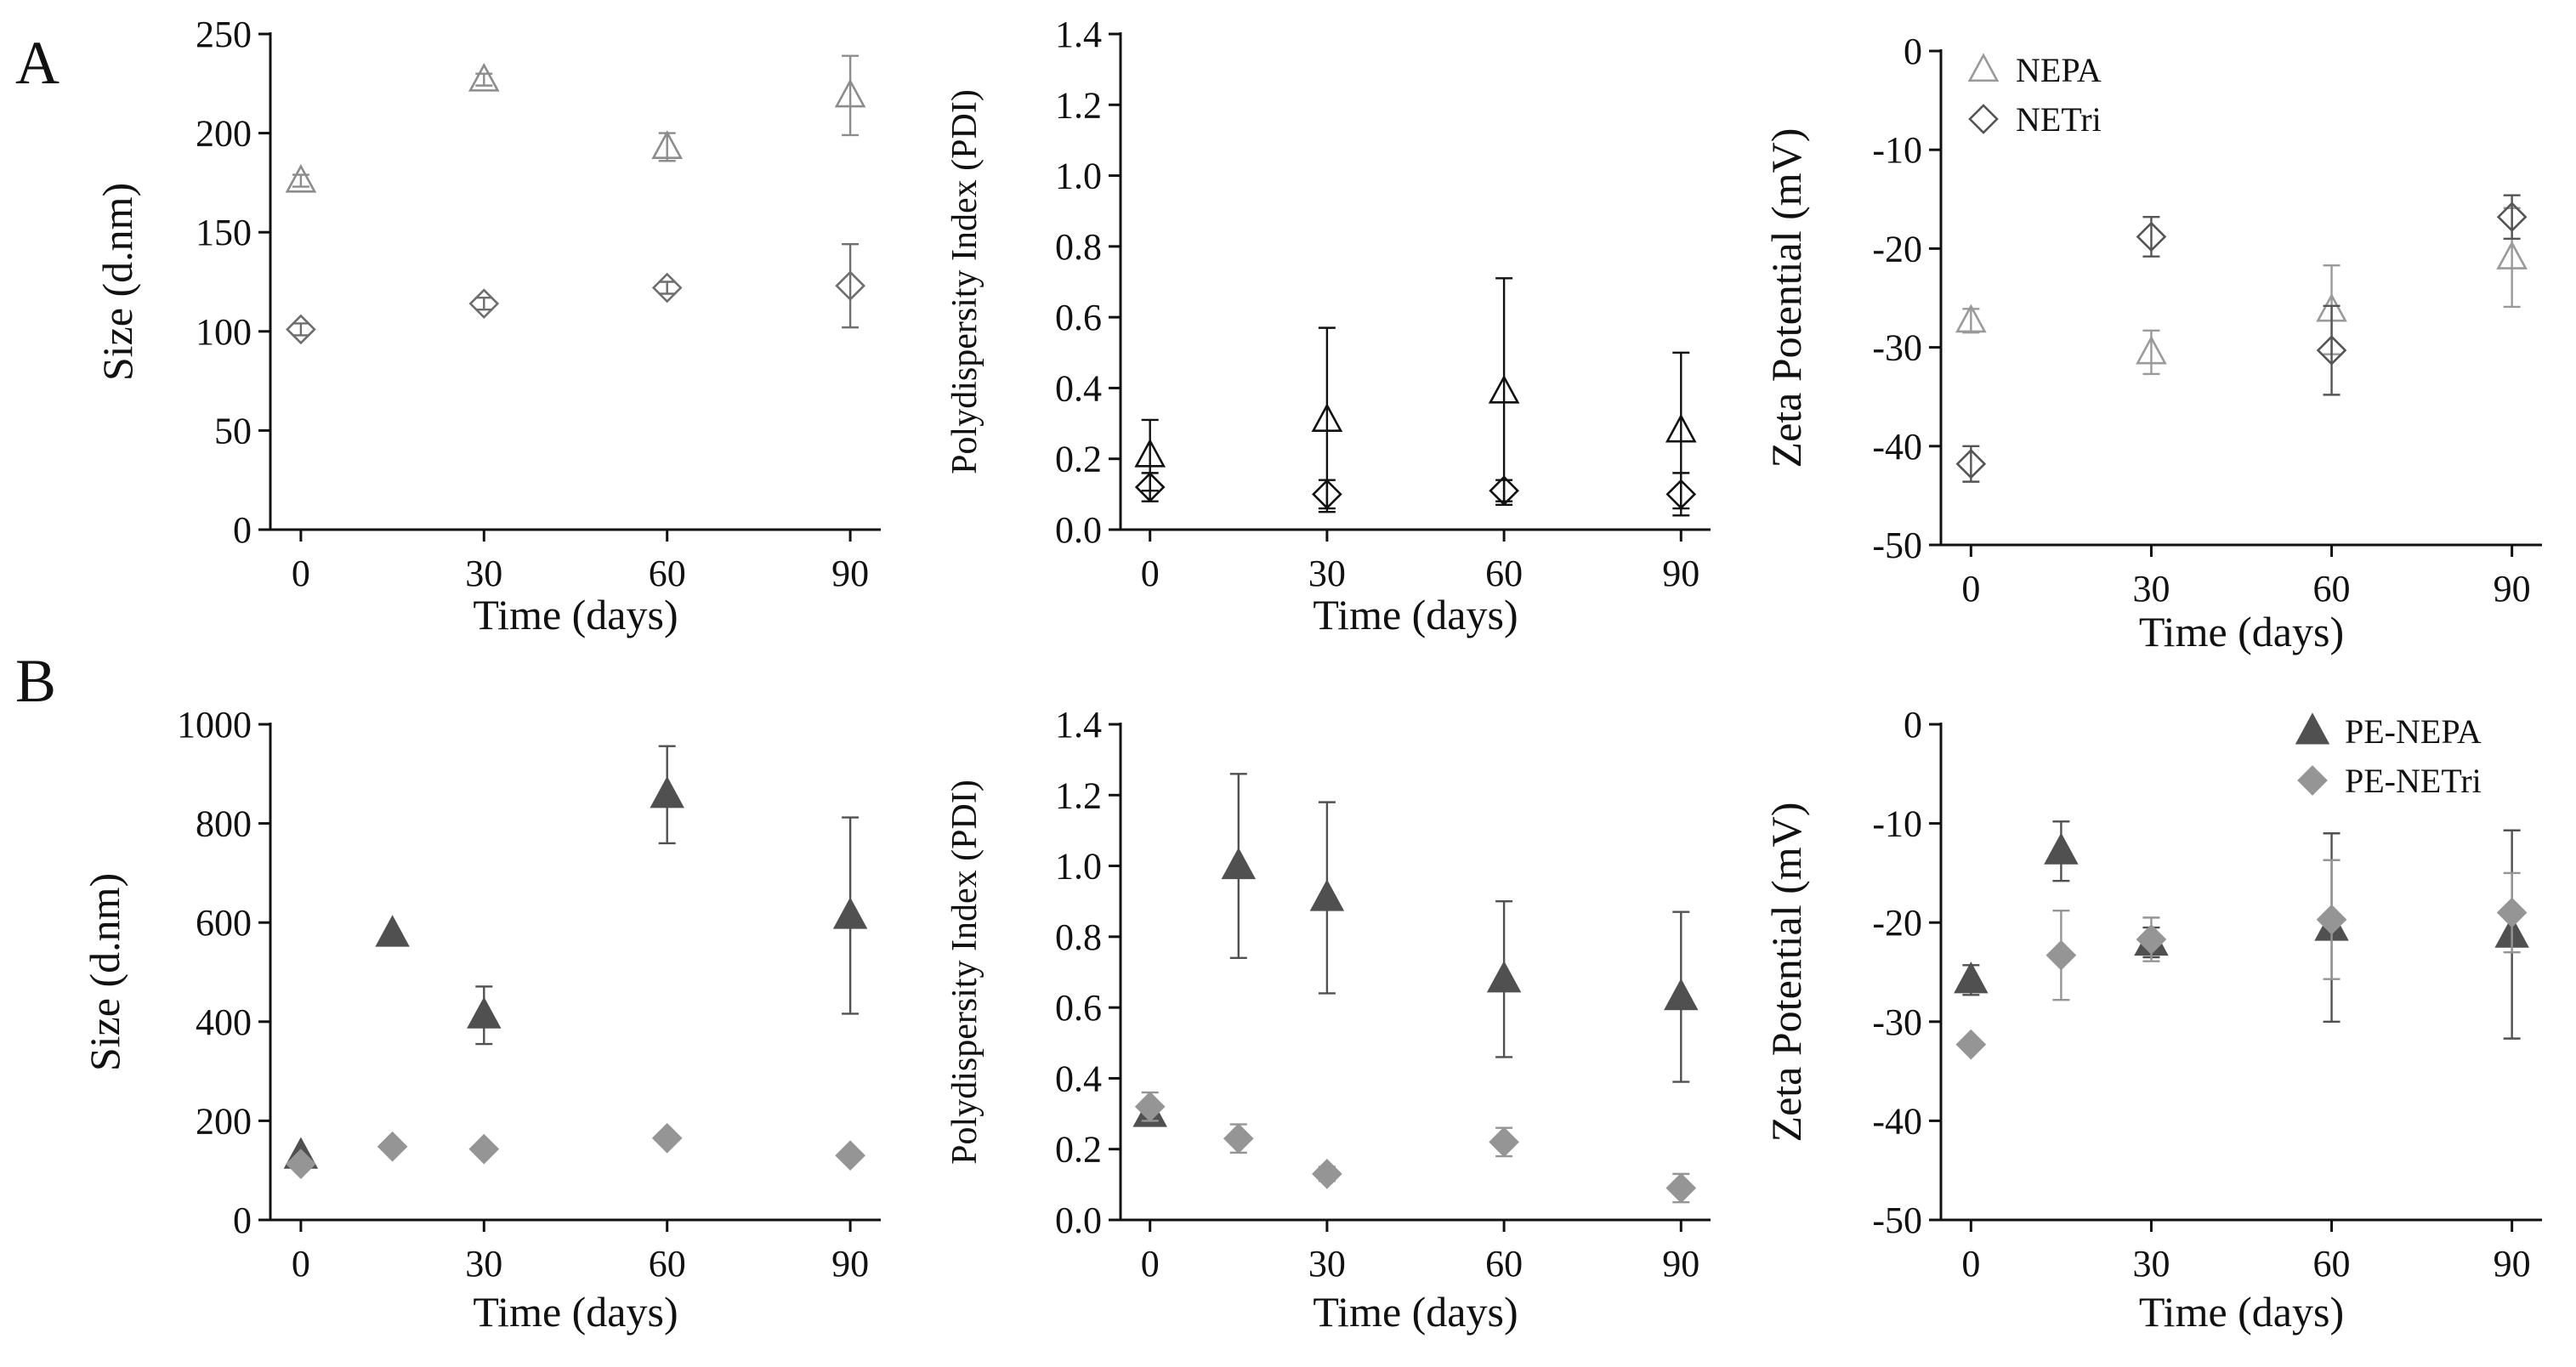 This screenshot has height=1367, width=2576. Describe the element at coordinates (1416, 1147) in the screenshot. I see `chart-b2-series-pe-netri` at that location.